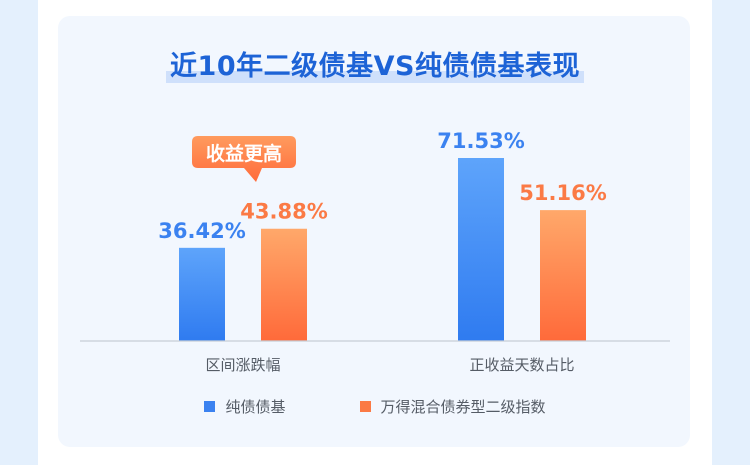 Image resolution: width=750 pixels, height=465 pixels. I want to click on category-label: 区间涨跌幅, so click(242, 365).